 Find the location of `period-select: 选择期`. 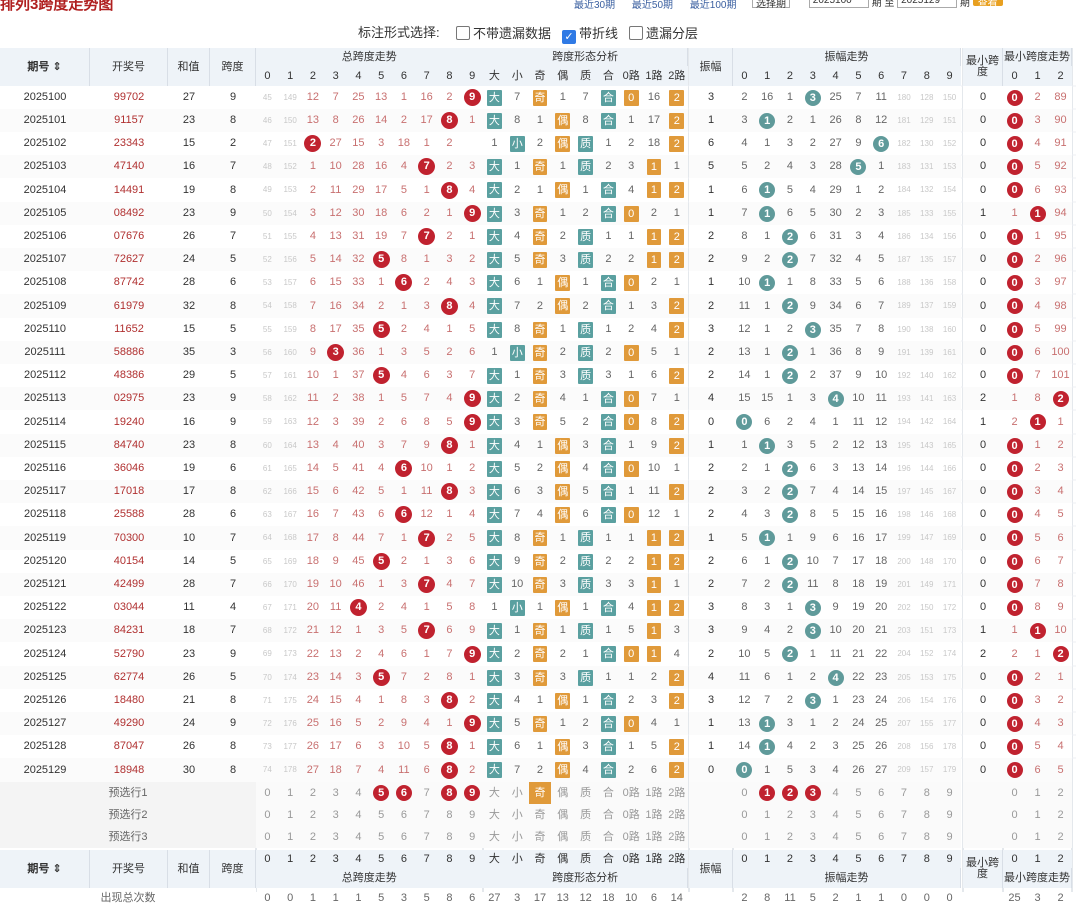

period-select: 选择期 is located at coordinates (771, 5).